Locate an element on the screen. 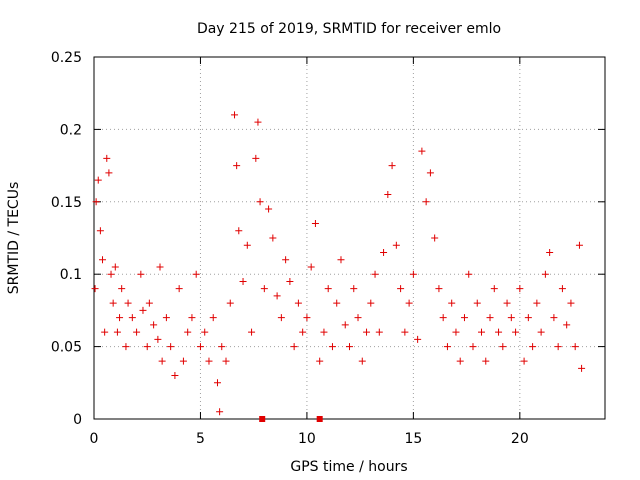  x-axis-label: GPS time / hours is located at coordinates (348, 467).